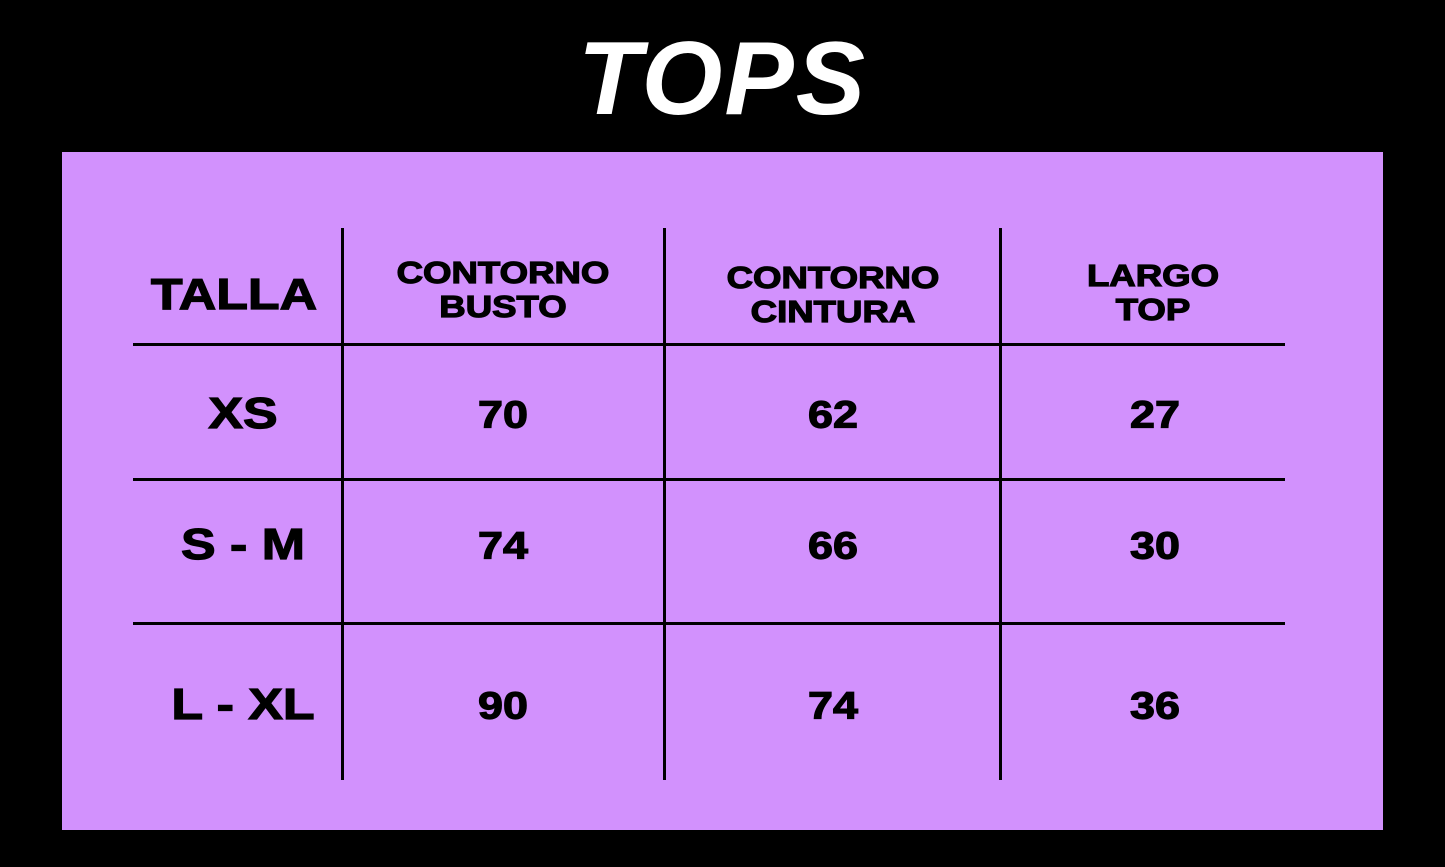 The height and width of the screenshot is (867, 1445). I want to click on table-cell: 70, so click(502, 415).